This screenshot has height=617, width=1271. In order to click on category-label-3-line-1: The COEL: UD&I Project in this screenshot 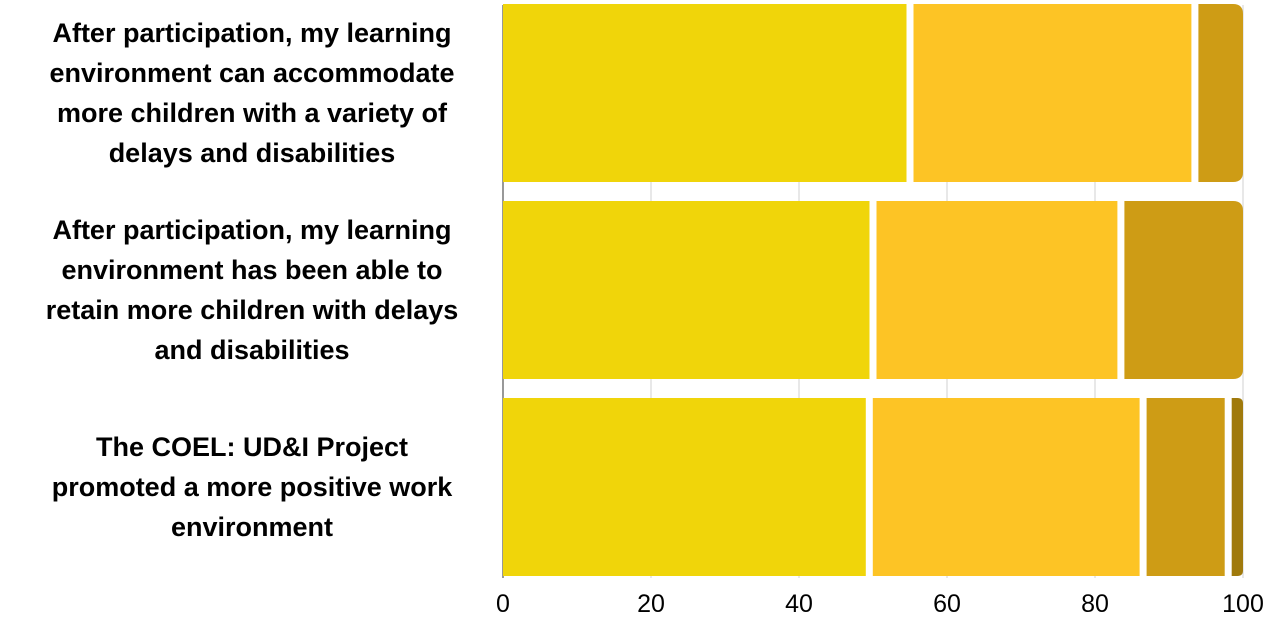, I will do `click(252, 447)`.